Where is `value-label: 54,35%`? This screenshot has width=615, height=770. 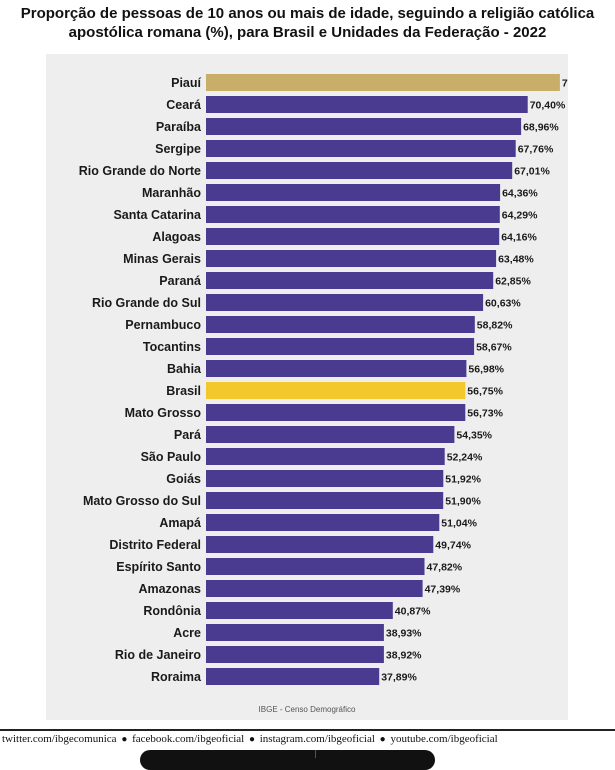
value-label: 54,35% is located at coordinates (474, 436).